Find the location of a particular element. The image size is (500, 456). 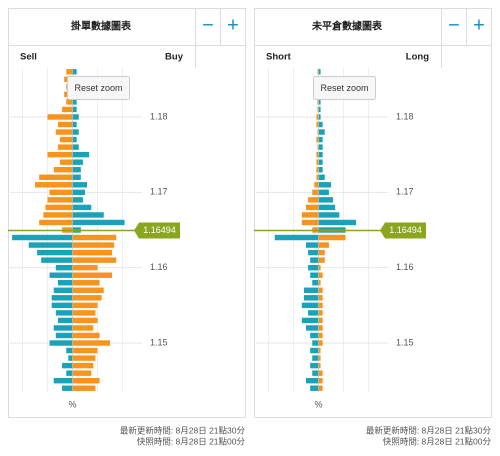

panel-title: 掛單數據圖表 is located at coordinates (101, 26).